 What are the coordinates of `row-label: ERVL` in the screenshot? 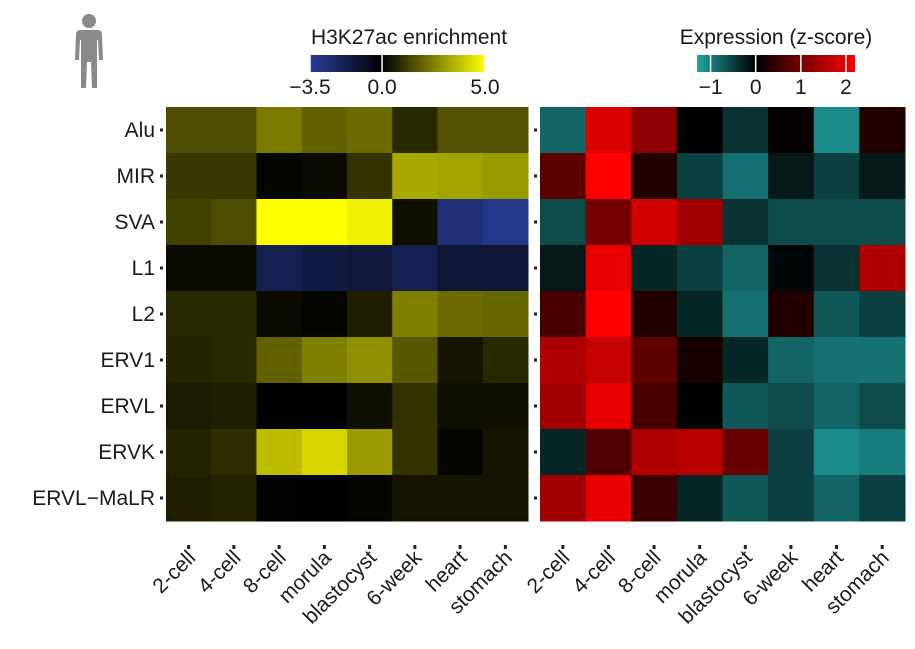 It's located at (128, 406).